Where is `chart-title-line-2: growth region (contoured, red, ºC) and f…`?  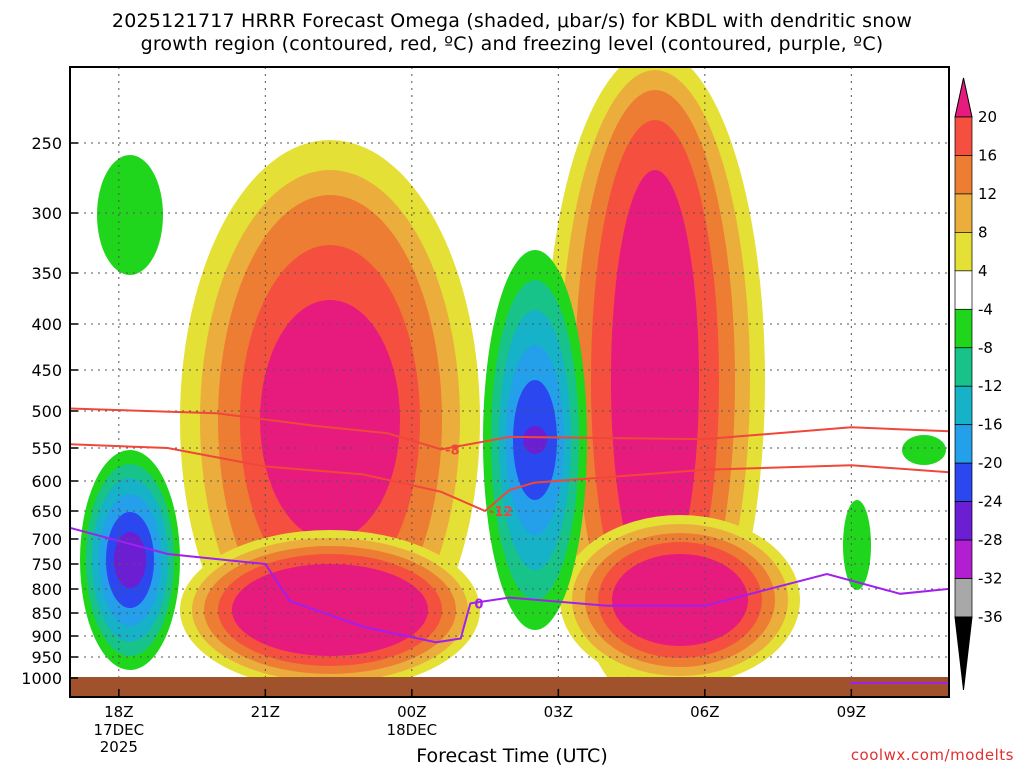 chart-title-line-2: growth region (contoured, red, ºC) and f… is located at coordinates (512, 44).